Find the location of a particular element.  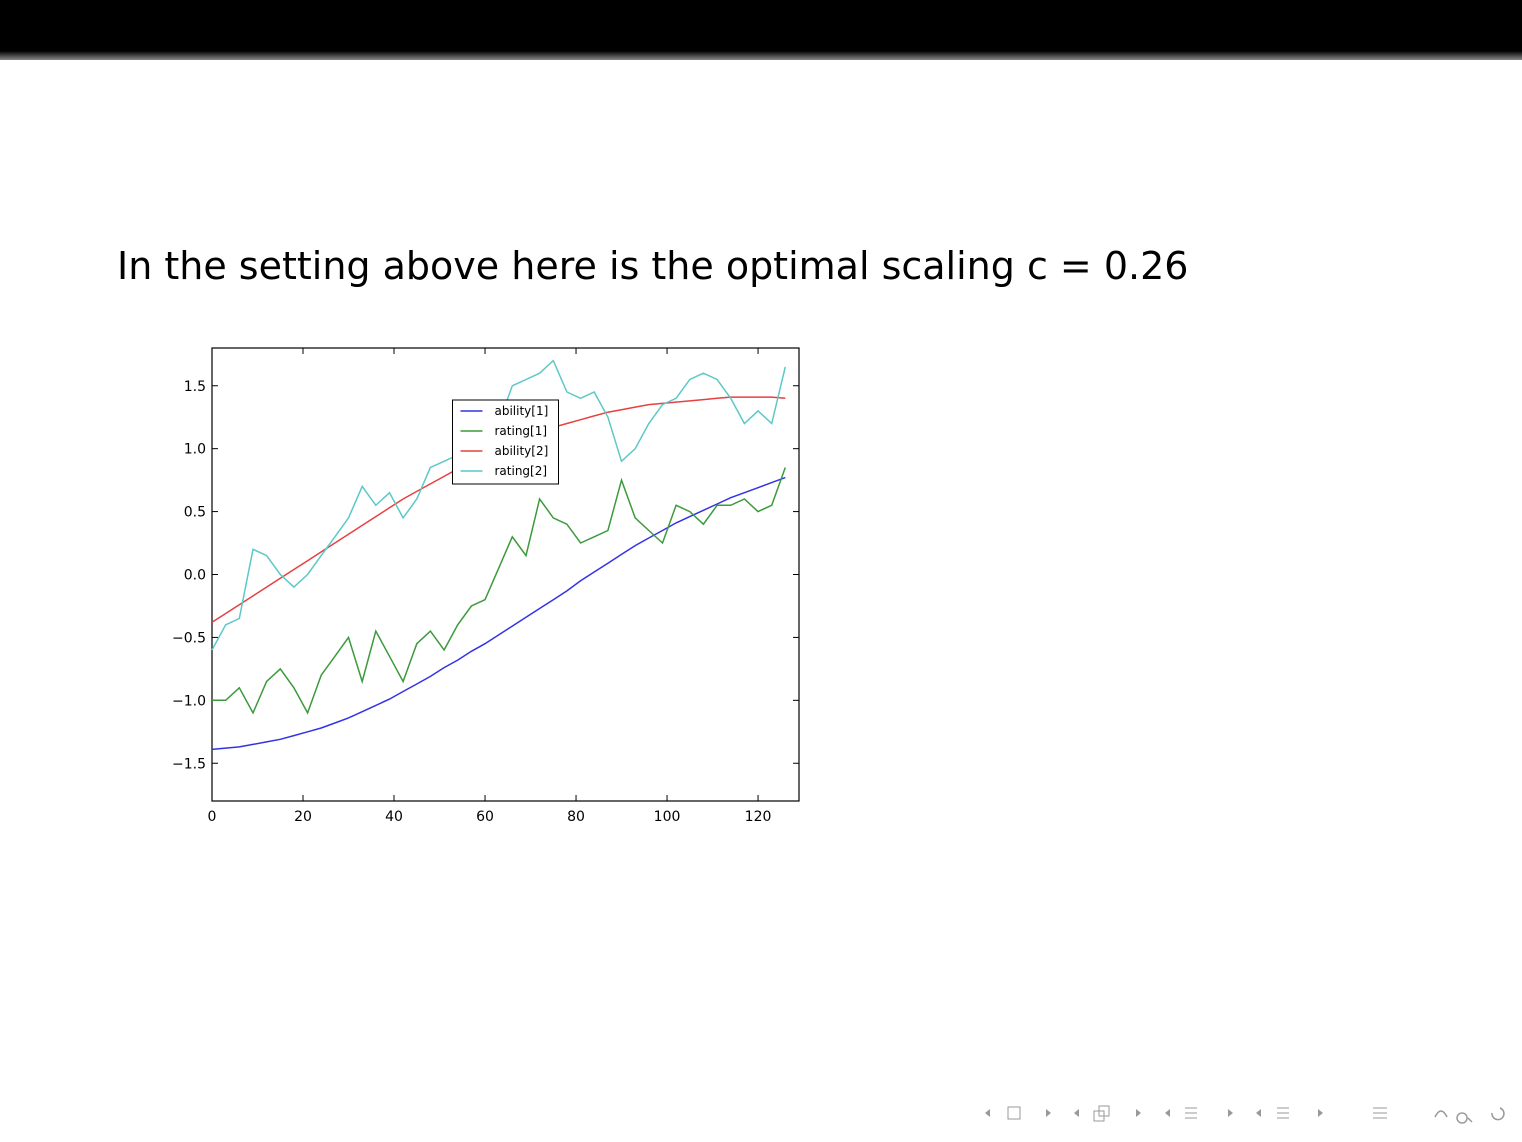

y-tick-label: 0.5 is located at coordinates (195, 513).